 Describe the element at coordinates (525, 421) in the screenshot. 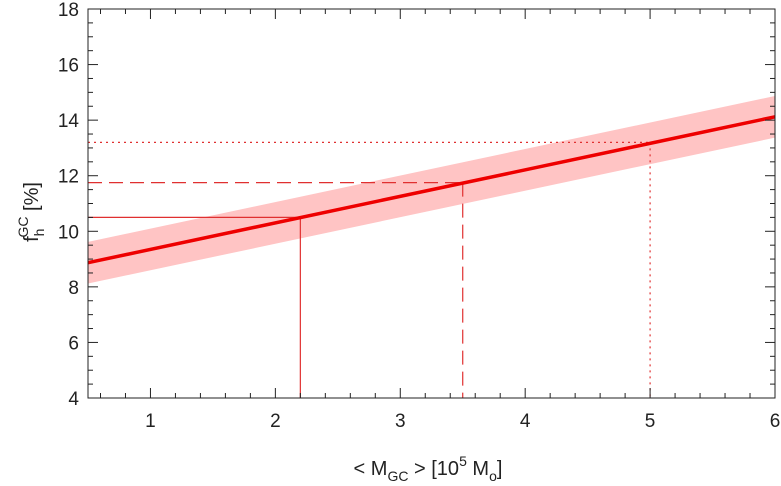

I see `x-tick-label: 4` at that location.